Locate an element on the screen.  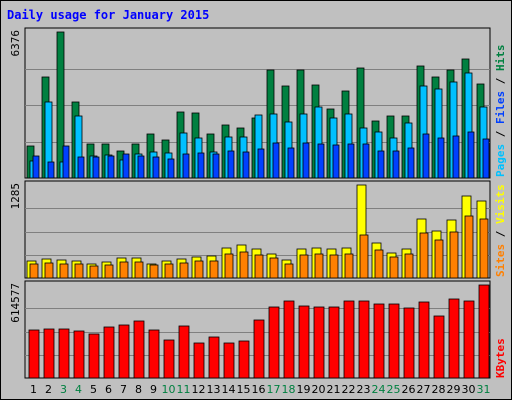
x-tick-label: 20 is located at coordinates (319, 389).